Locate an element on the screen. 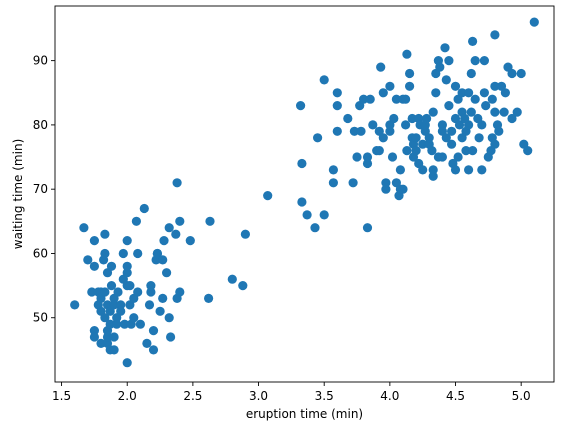  x-tick-label: 3.0 is located at coordinates (258, 396).